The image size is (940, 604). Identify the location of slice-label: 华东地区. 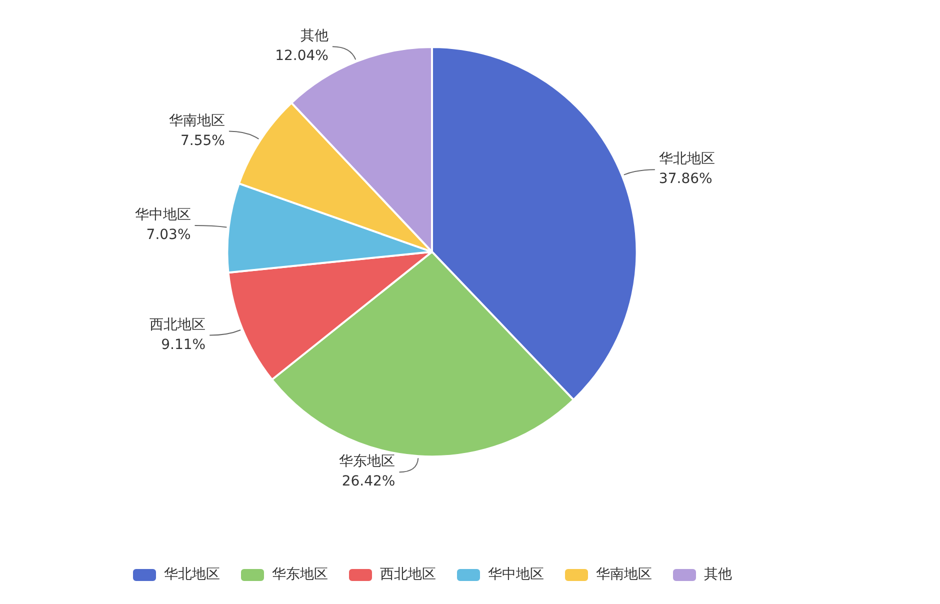
(367, 462).